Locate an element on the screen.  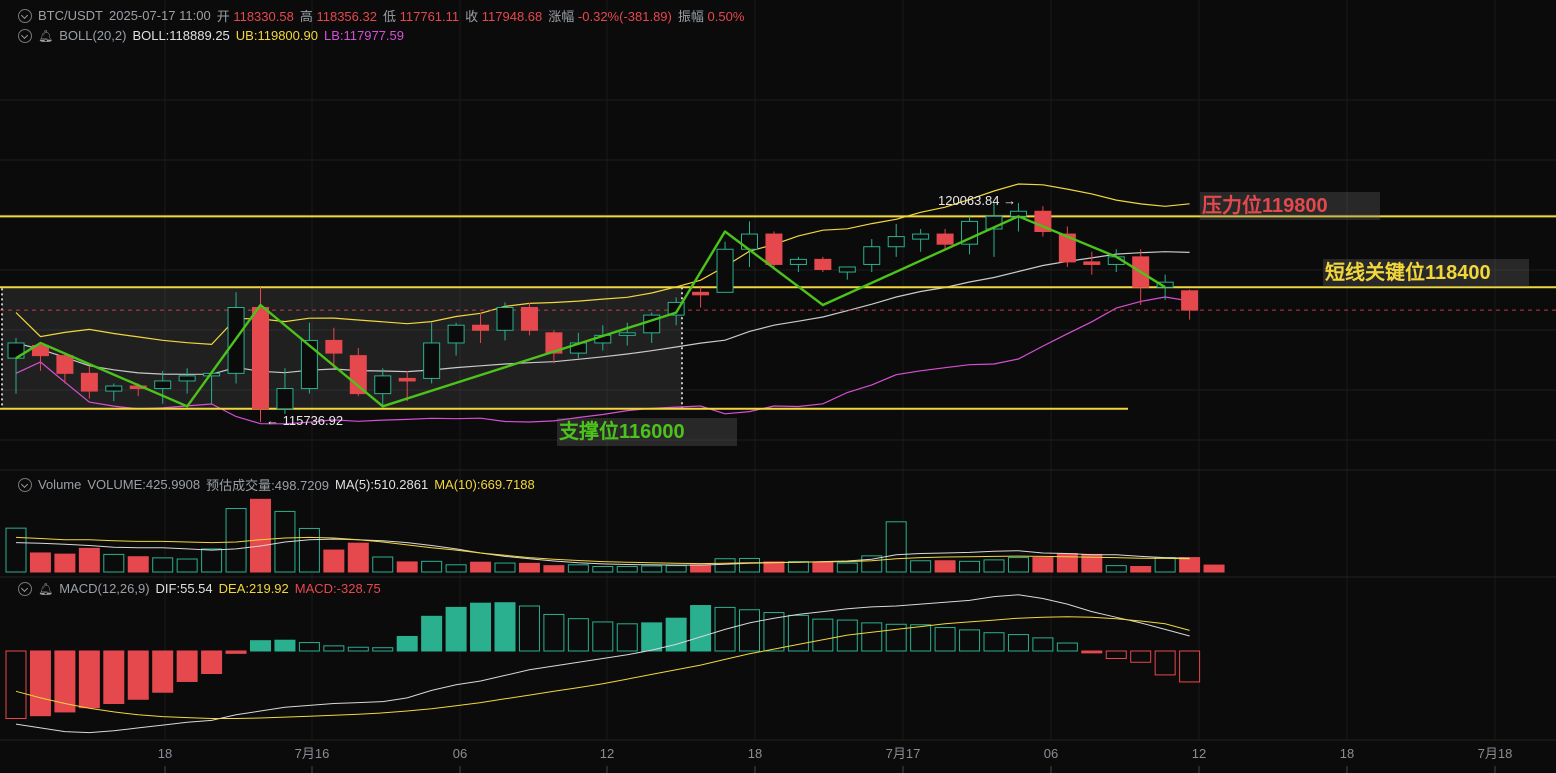
volume-value: 425.9908 is located at coordinates (173, 484).